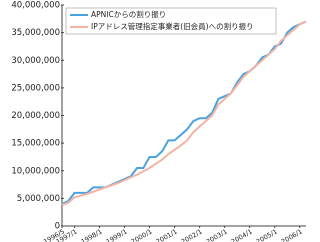 The width and height of the screenshot is (320, 242). Describe the element at coordinates (38, 199) in the screenshot. I see `y-tick-label: 5,000,000` at that location.